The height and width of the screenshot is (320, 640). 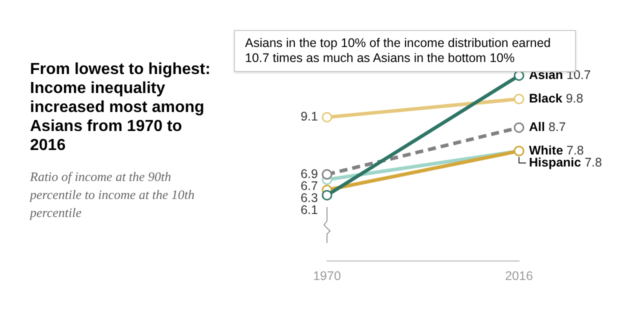 What do you see at coordinates (113, 195) in the screenshot?
I see `text: Ratio of income at the 90th percentile to income at the 10th percentile` at bounding box center [113, 195].